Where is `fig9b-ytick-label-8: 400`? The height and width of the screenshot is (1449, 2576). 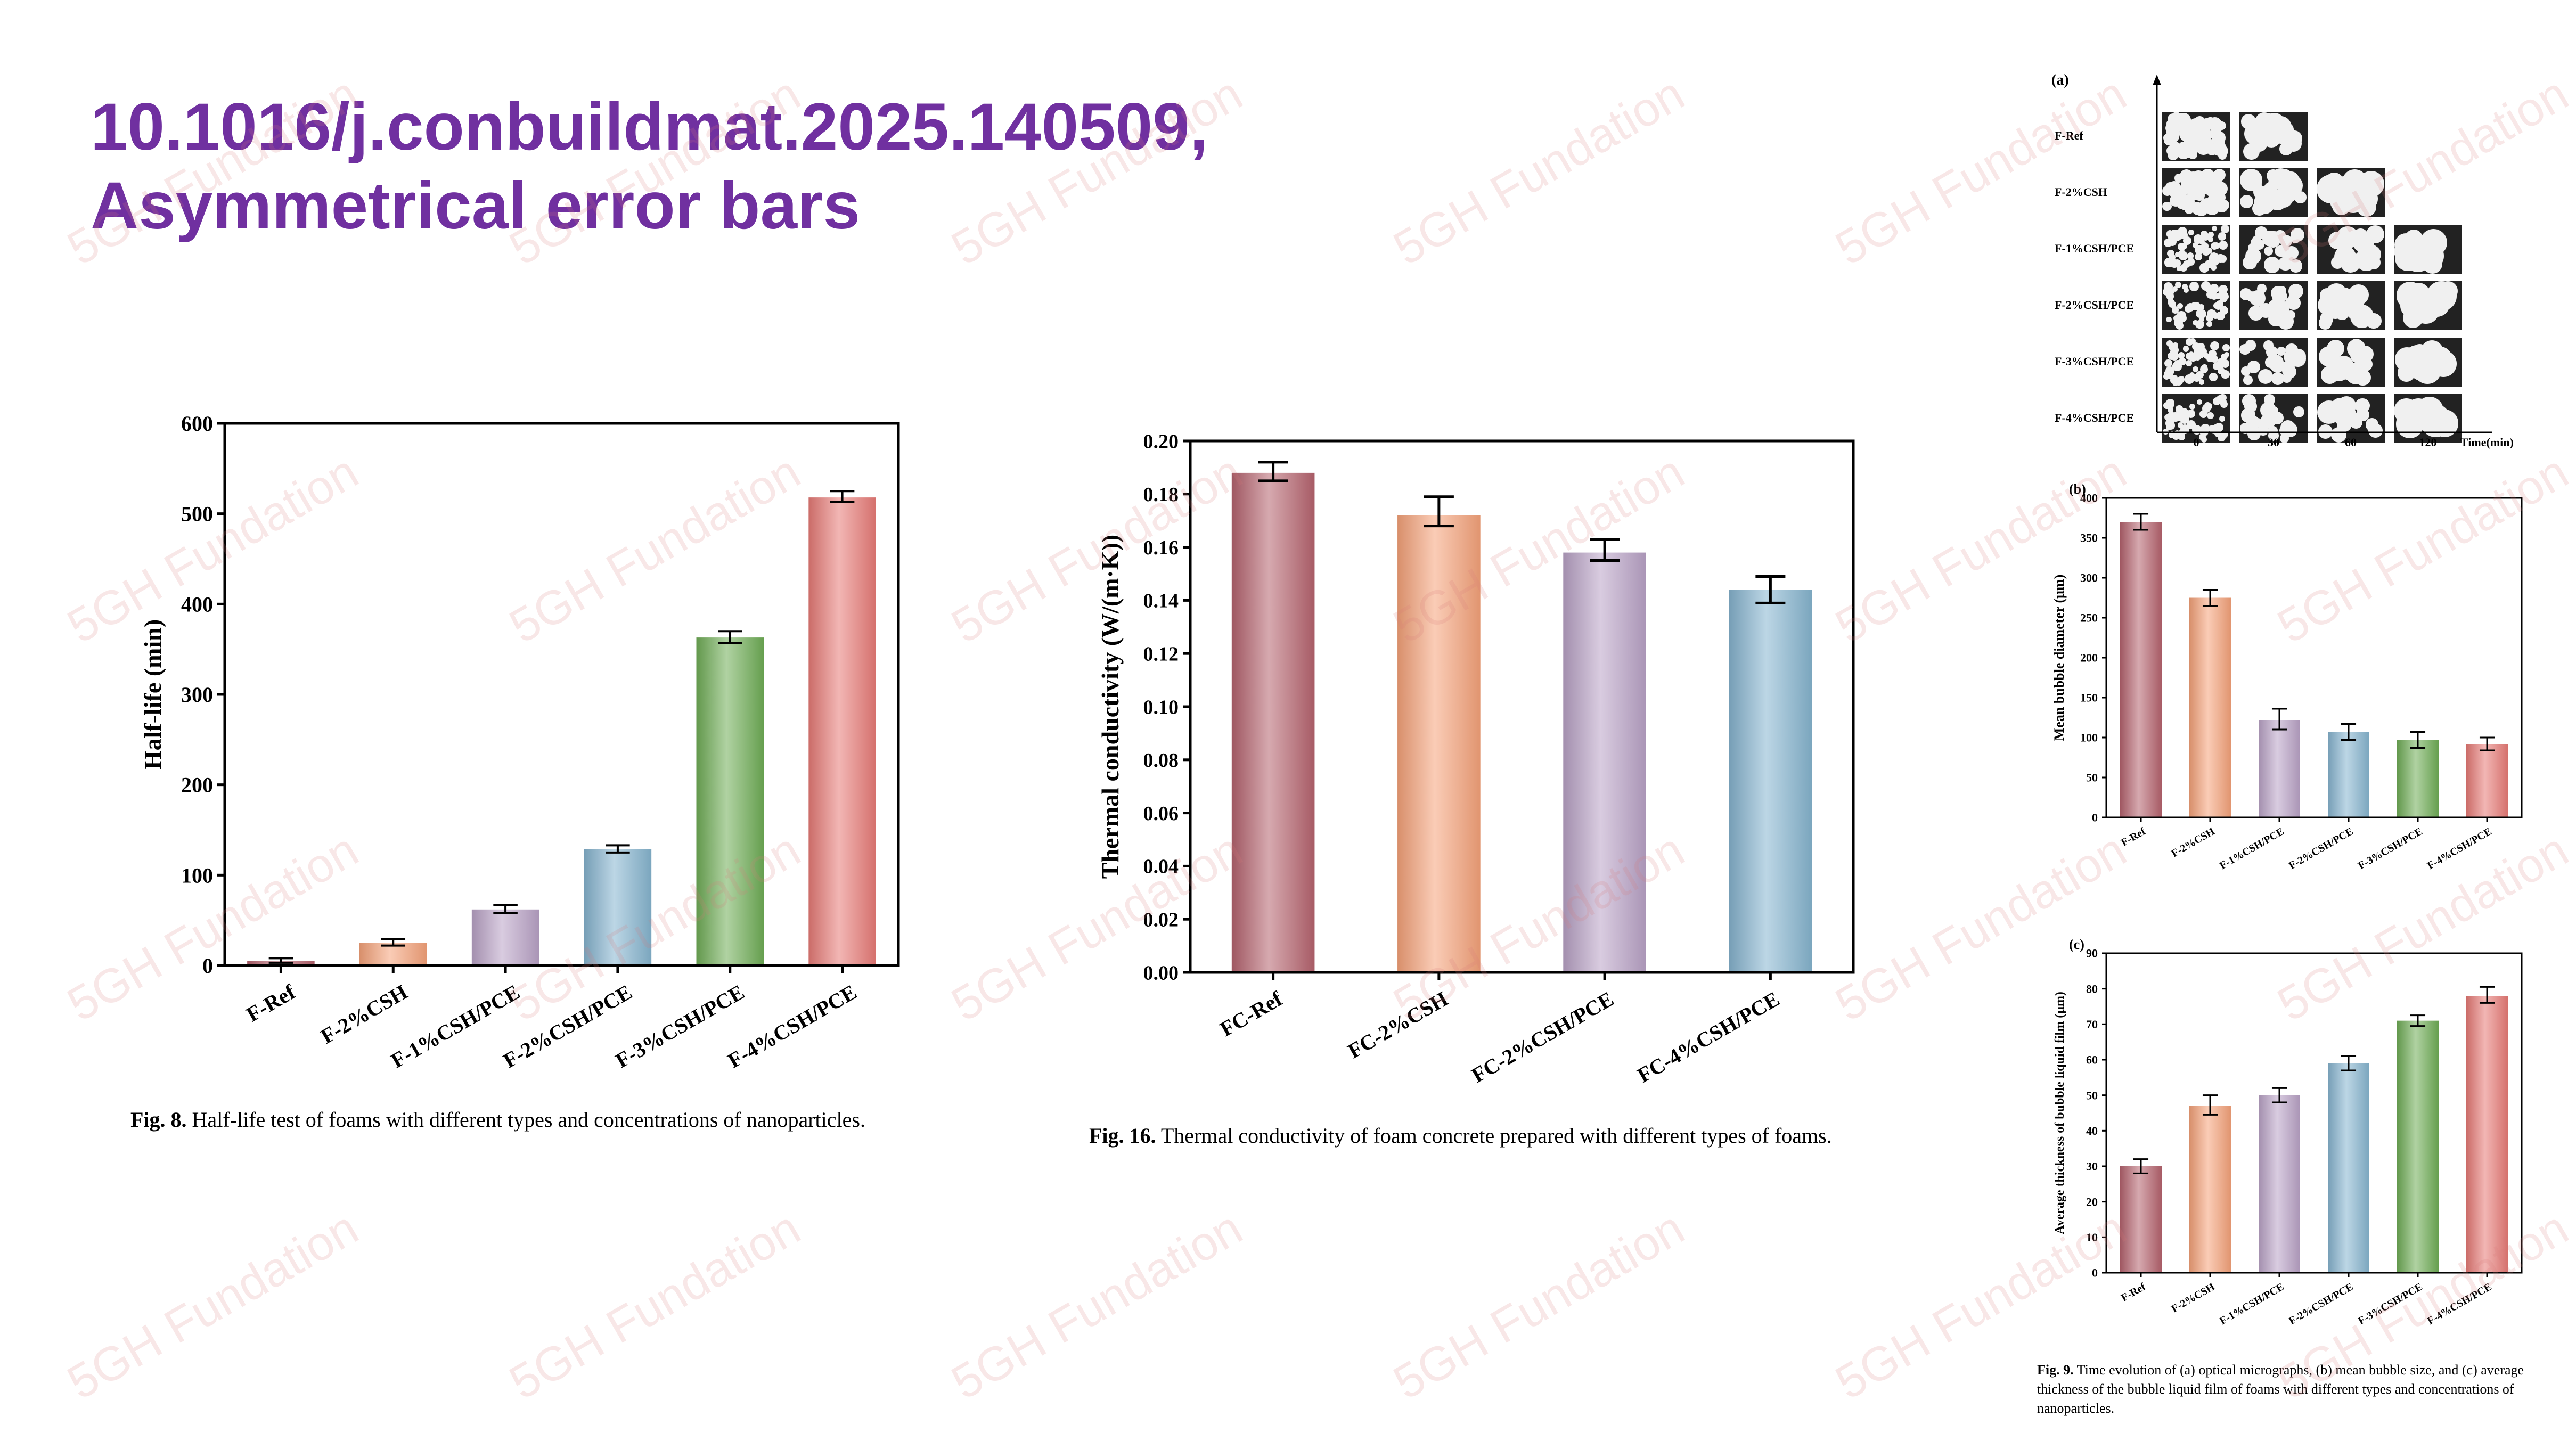
fig9b-ytick-label-8: 400 is located at coordinates (2089, 498).